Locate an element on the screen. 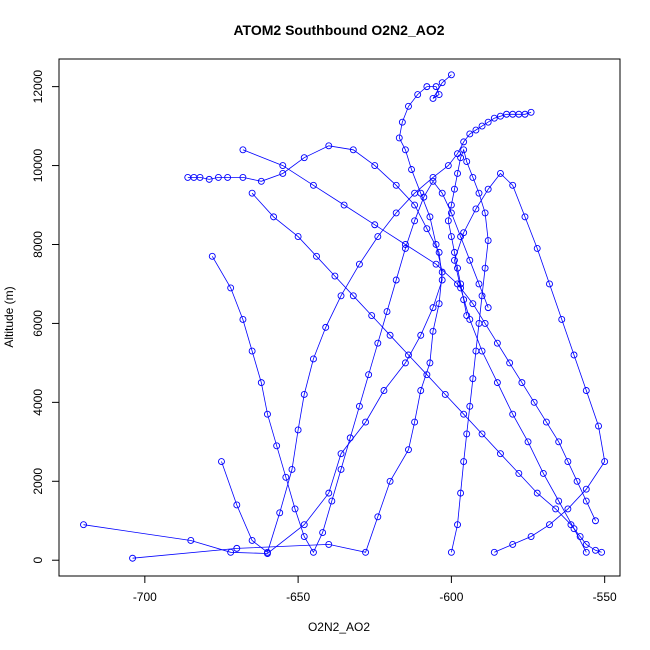 This screenshot has width=650, height=650. y-axis: 0 2000 4000 6000 8000 10000 12000 is located at coordinates (45, 317).